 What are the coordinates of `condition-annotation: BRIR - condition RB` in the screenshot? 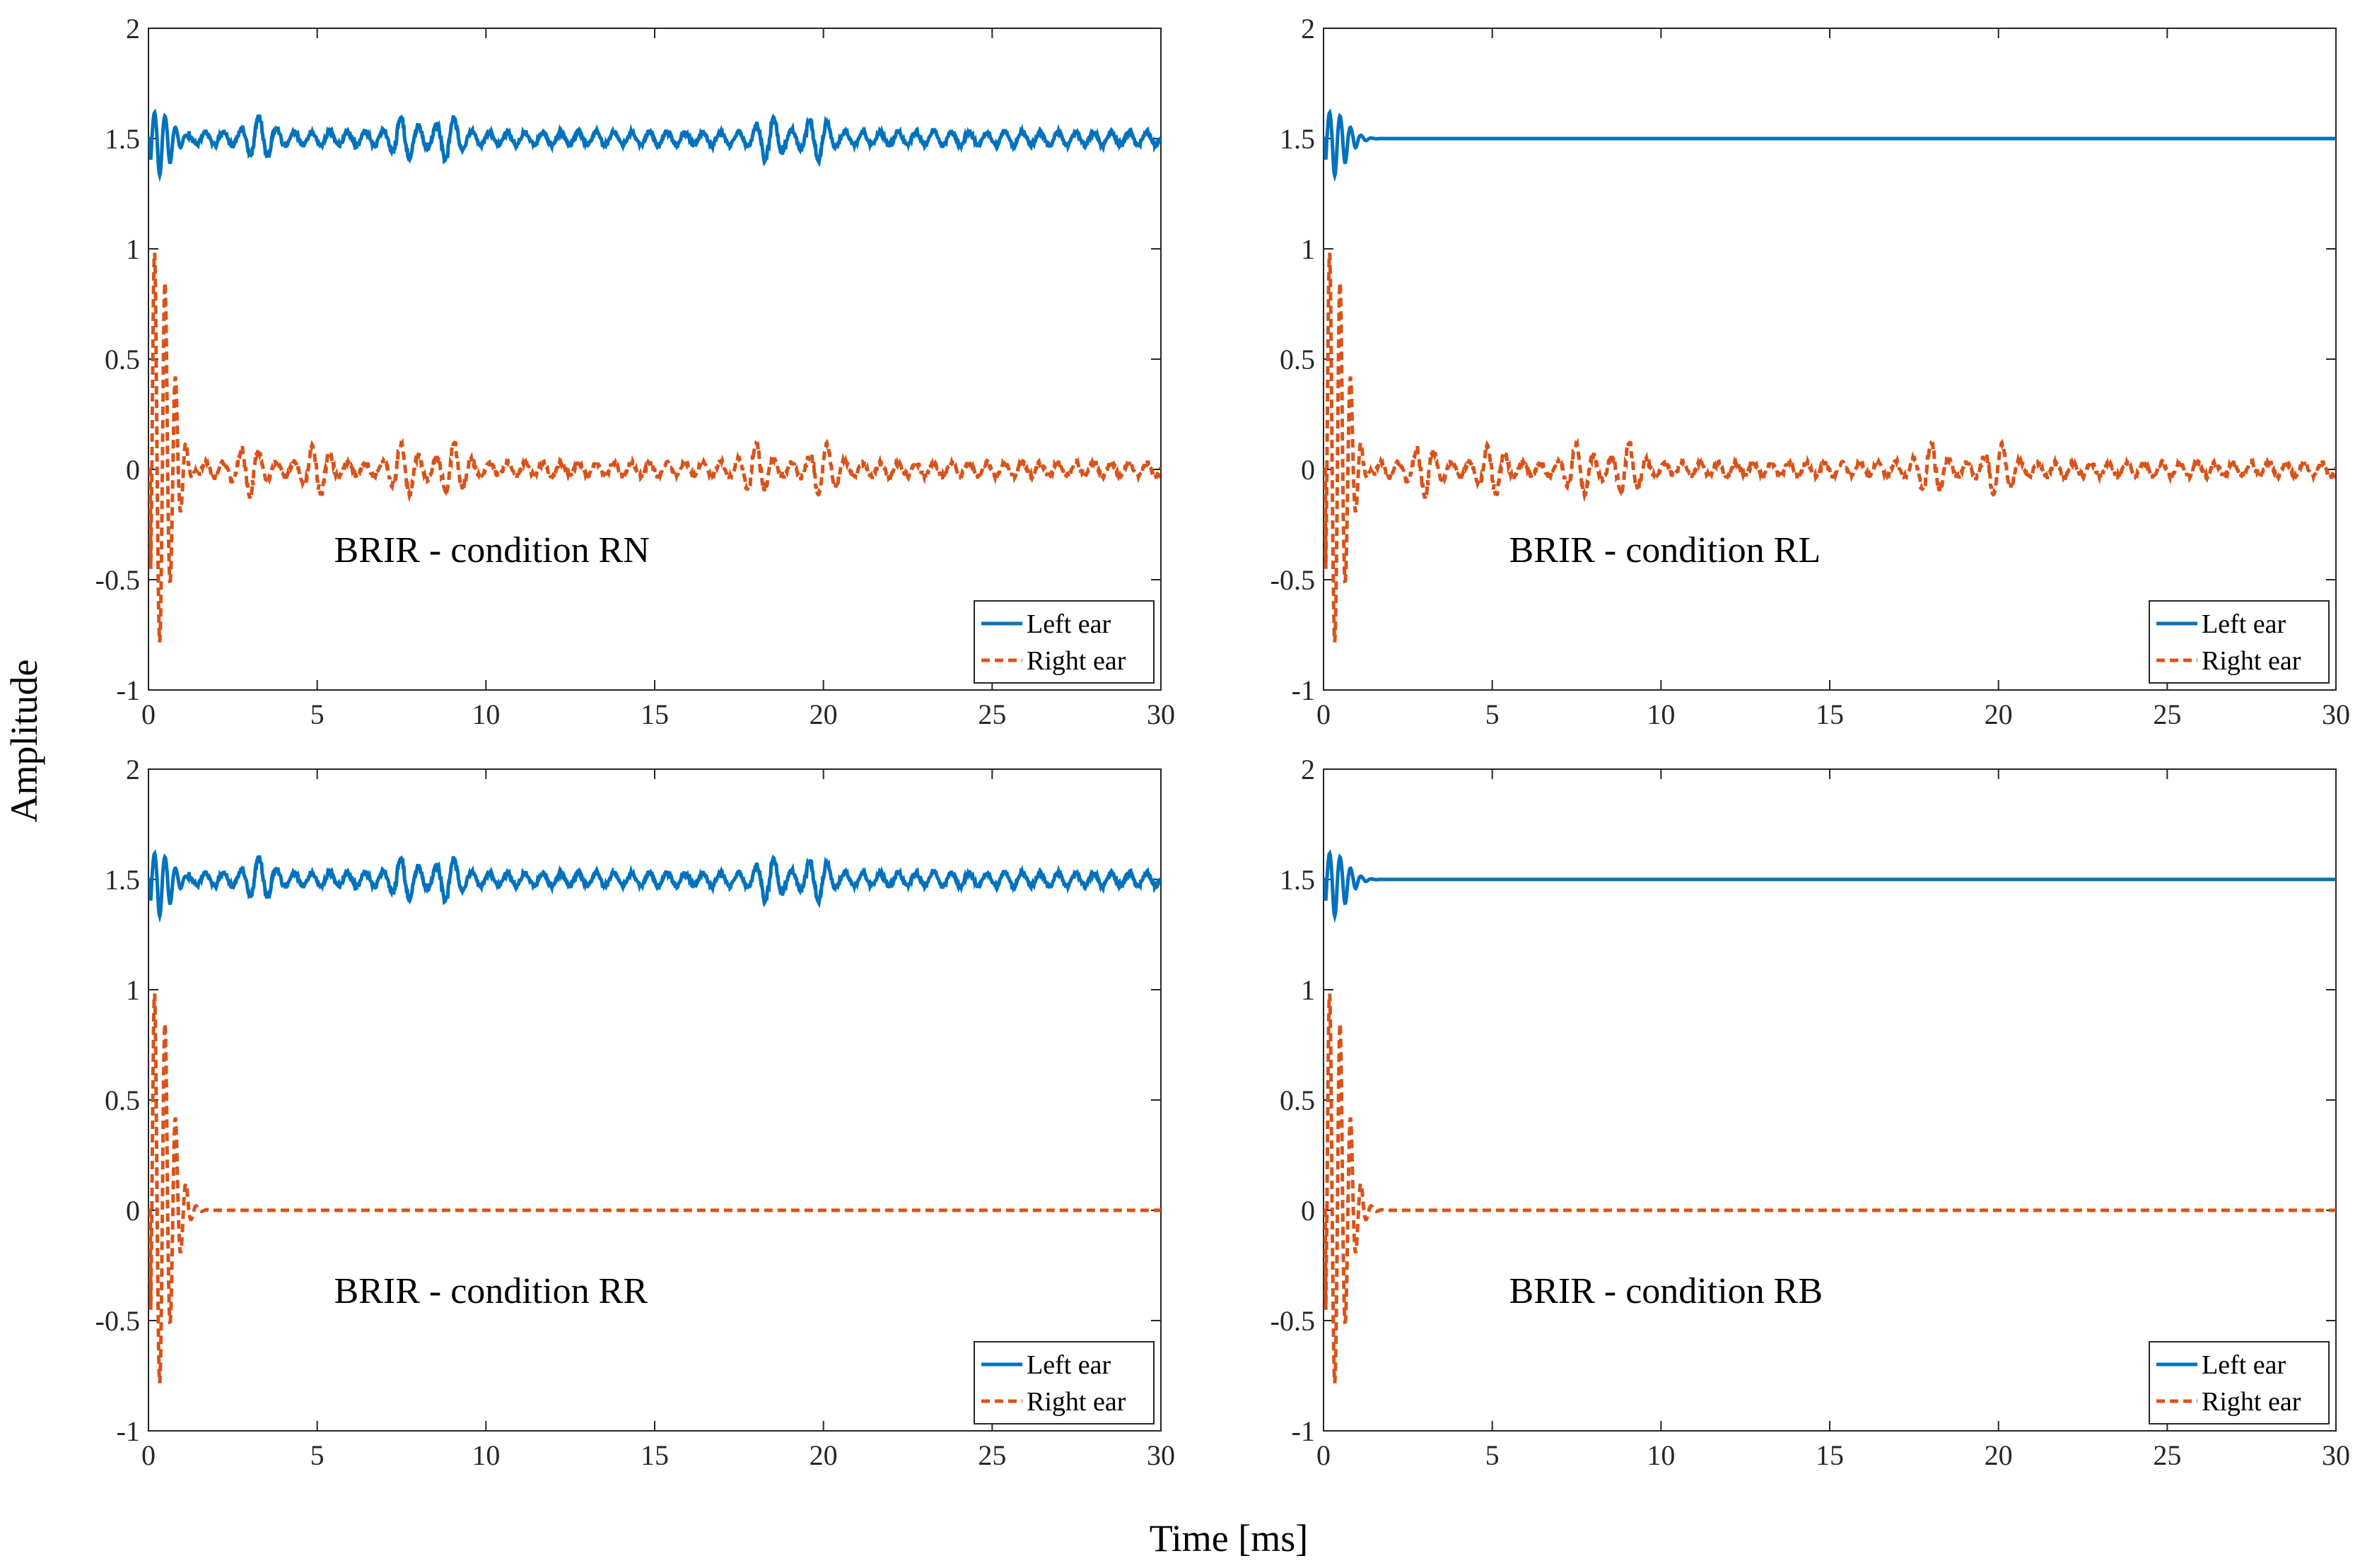 It's located at (1666, 1291).